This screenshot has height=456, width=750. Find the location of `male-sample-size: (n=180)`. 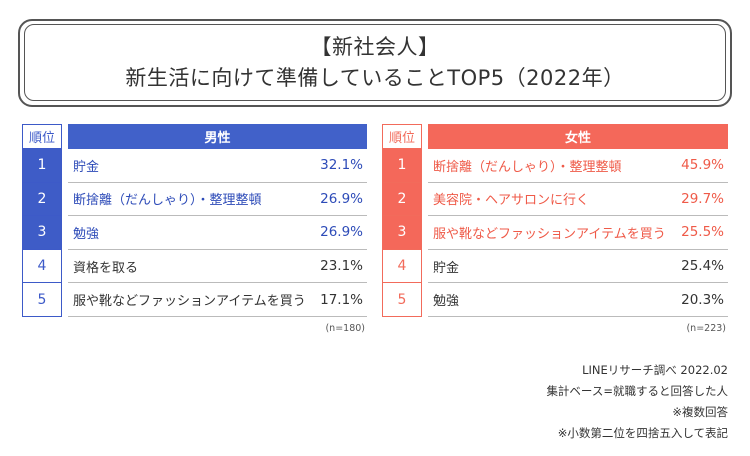

male-sample-size: (n=180) is located at coordinates (345, 328).